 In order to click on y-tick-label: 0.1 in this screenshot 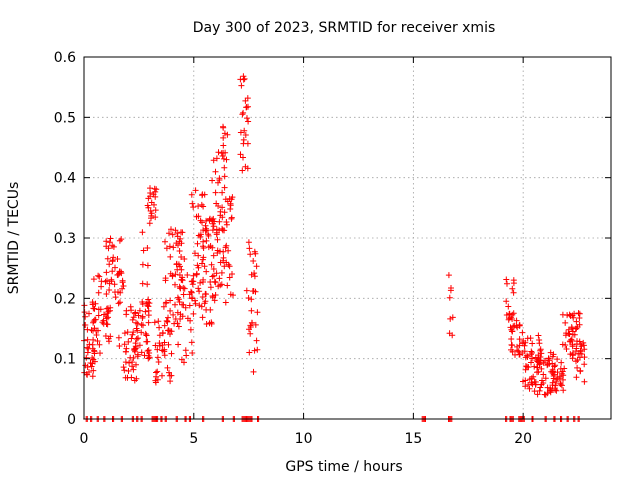, I will do `click(65, 360)`.